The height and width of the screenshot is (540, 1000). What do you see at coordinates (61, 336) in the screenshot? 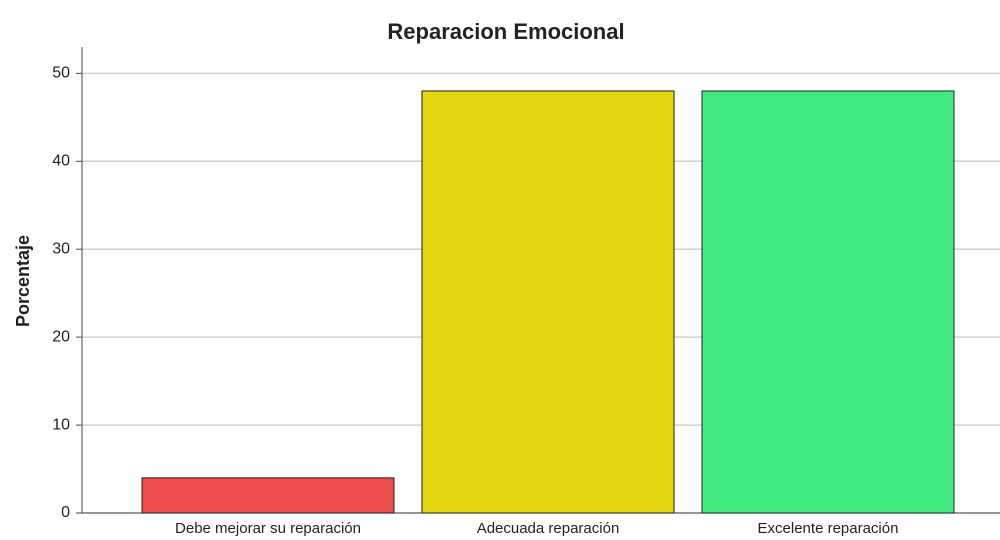
I see `y-tick-label: 20` at bounding box center [61, 336].